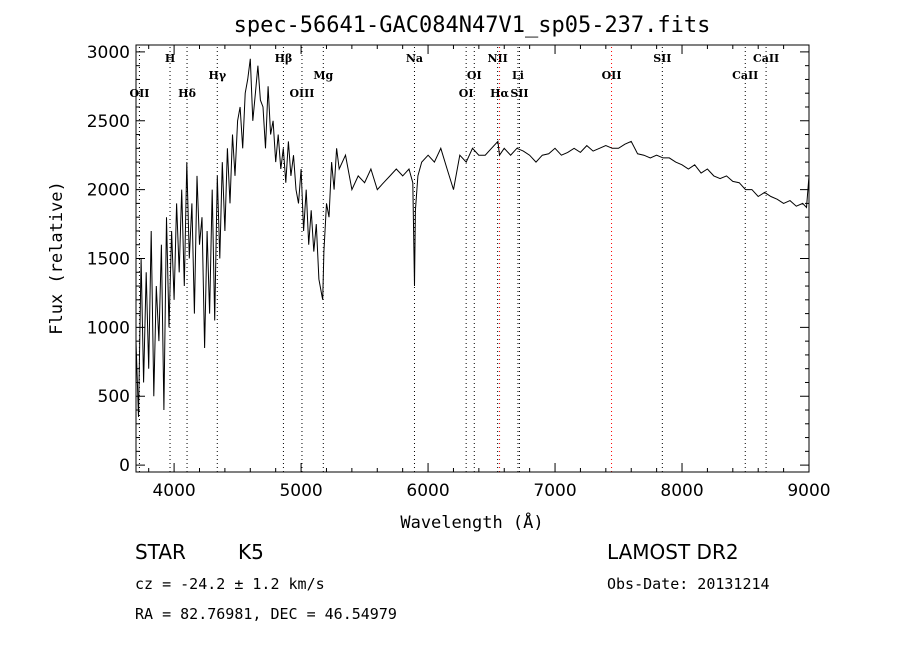  What do you see at coordinates (108, 328) in the screenshot?
I see `y-tick-label: 1000` at bounding box center [108, 328].